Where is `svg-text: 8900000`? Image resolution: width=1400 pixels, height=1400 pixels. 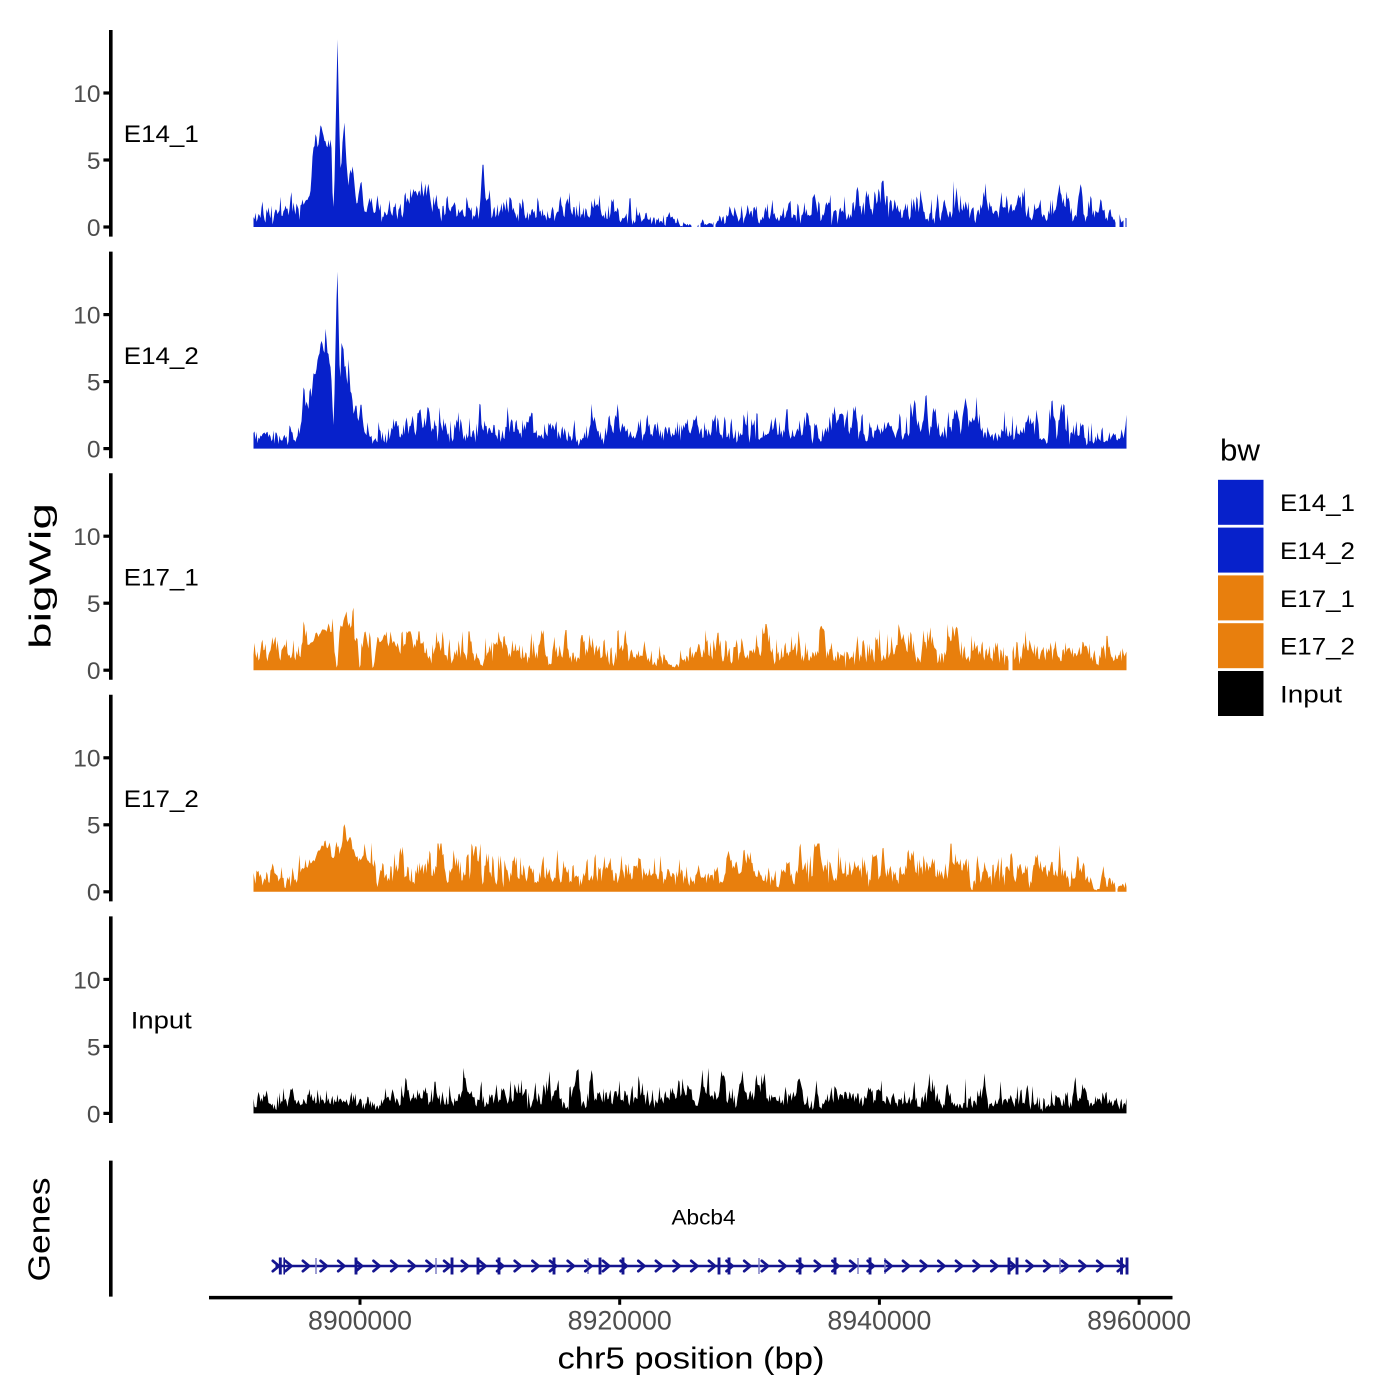
svg-text: 8900000 is located at coordinates (360, 1321).